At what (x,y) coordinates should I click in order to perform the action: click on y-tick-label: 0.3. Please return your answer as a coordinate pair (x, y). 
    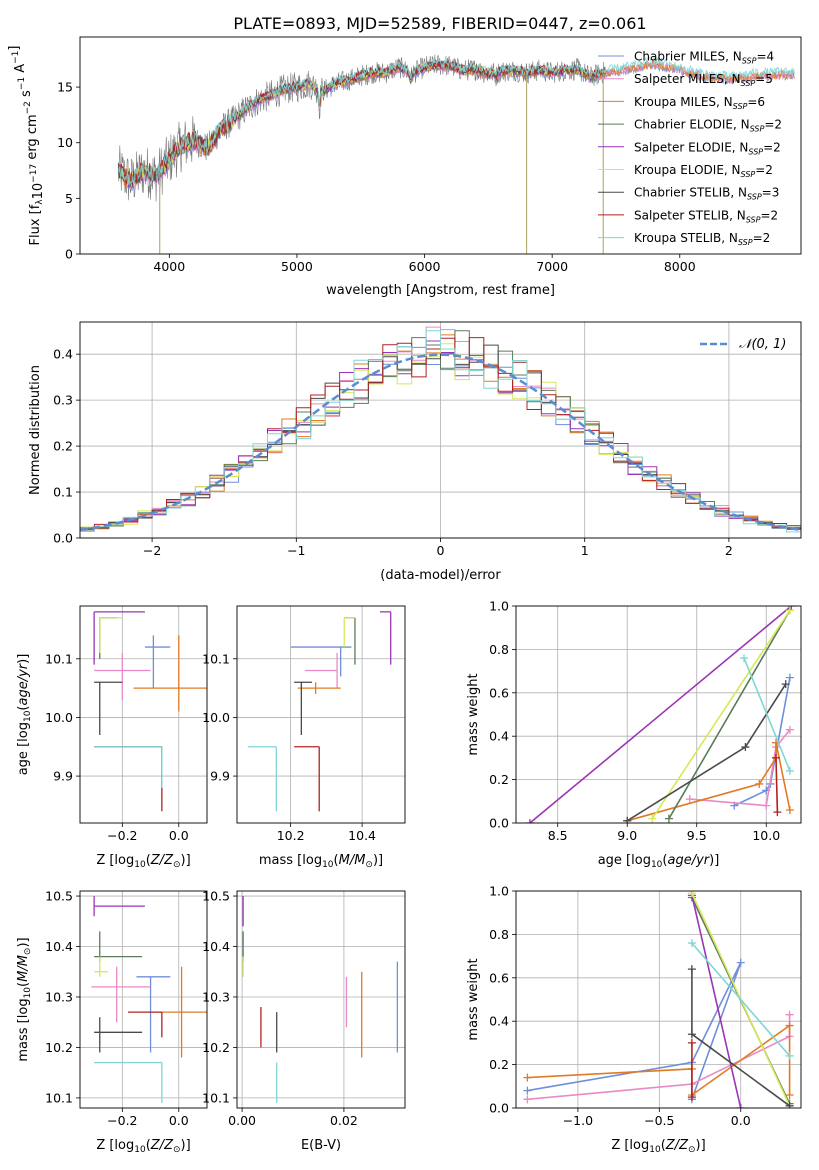
    Looking at the image, I should click on (63, 400).